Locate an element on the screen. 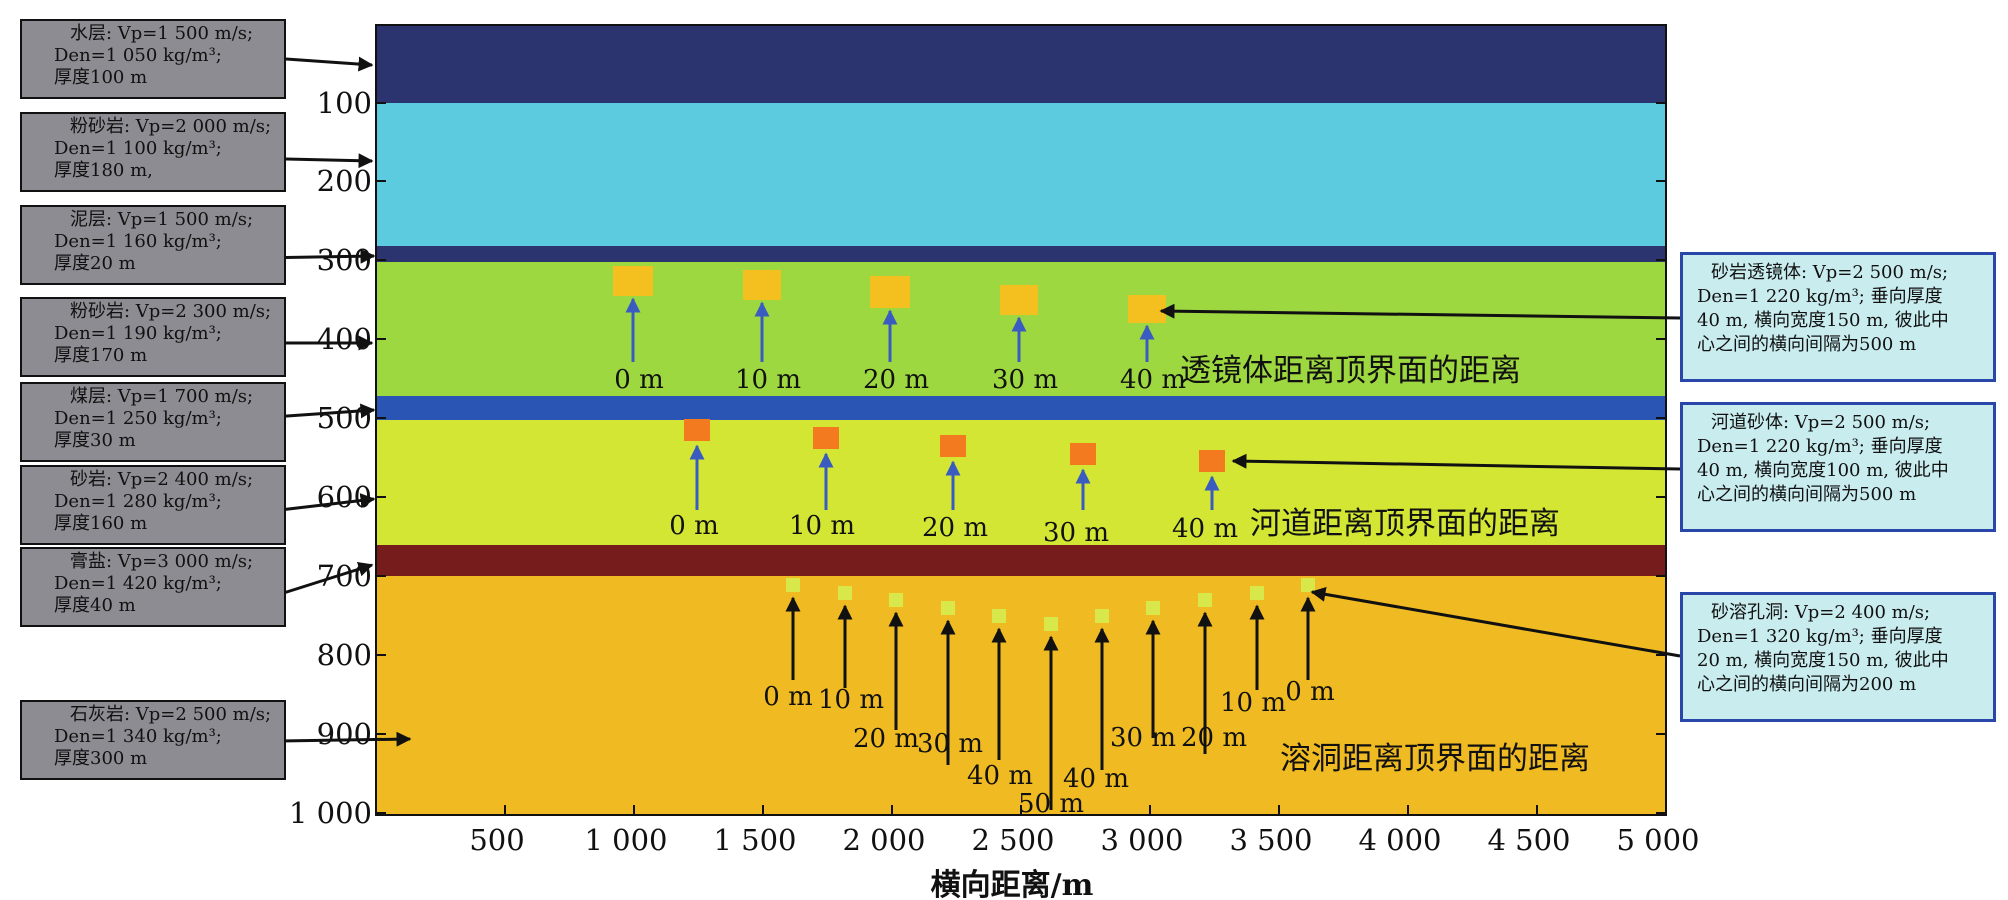 The width and height of the screenshot is (2008, 900). x-tick-label: 1 500 is located at coordinates (754, 840).